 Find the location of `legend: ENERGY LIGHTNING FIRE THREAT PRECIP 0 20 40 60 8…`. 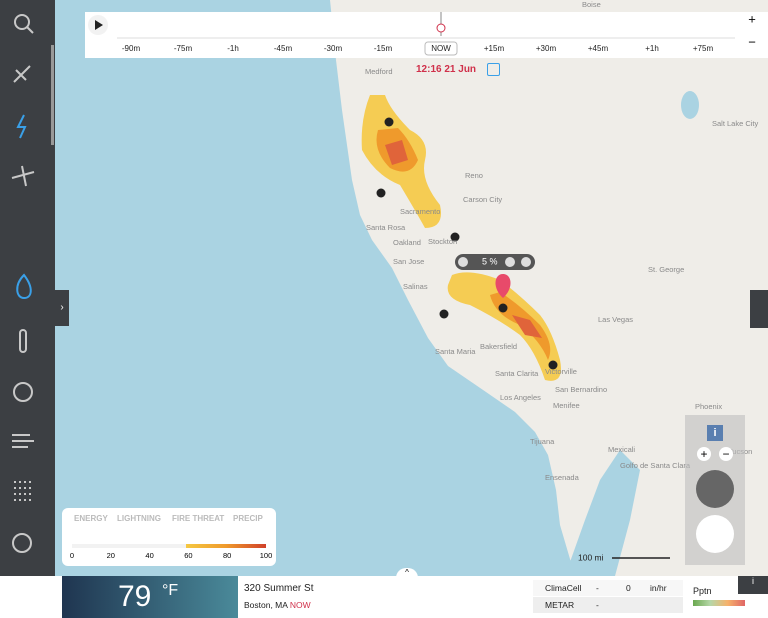

legend: ENERGY LIGHTNING FIRE THREAT PRECIP 0 20 40 60 8… is located at coordinates (169, 537).